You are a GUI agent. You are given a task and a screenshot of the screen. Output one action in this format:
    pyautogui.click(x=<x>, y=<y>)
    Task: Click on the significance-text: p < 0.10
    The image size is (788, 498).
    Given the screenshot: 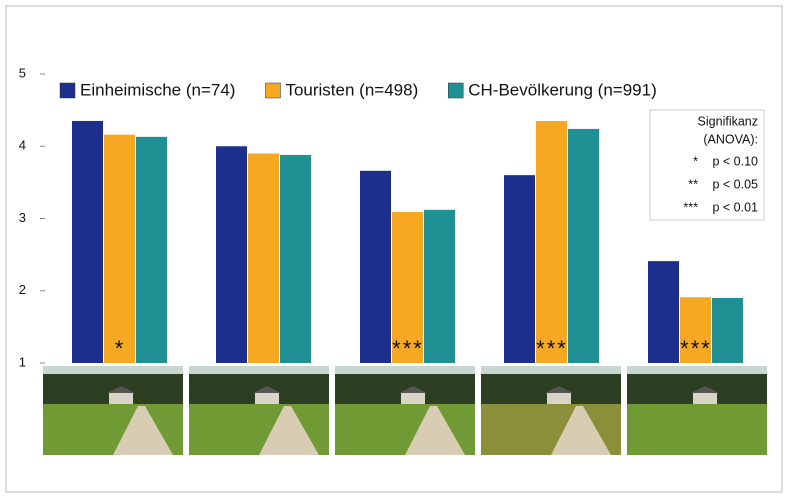 What is the action you would take?
    pyautogui.click(x=735, y=161)
    